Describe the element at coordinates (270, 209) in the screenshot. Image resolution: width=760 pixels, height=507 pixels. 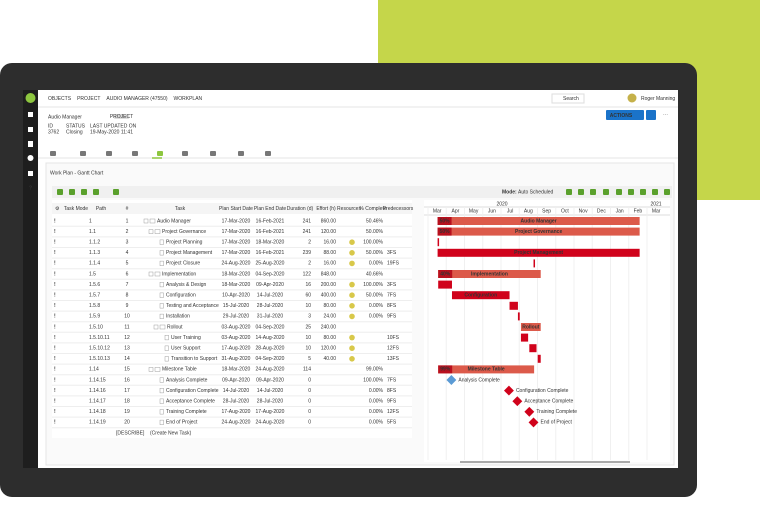
I see `column-header: Plan End Date` at that location.